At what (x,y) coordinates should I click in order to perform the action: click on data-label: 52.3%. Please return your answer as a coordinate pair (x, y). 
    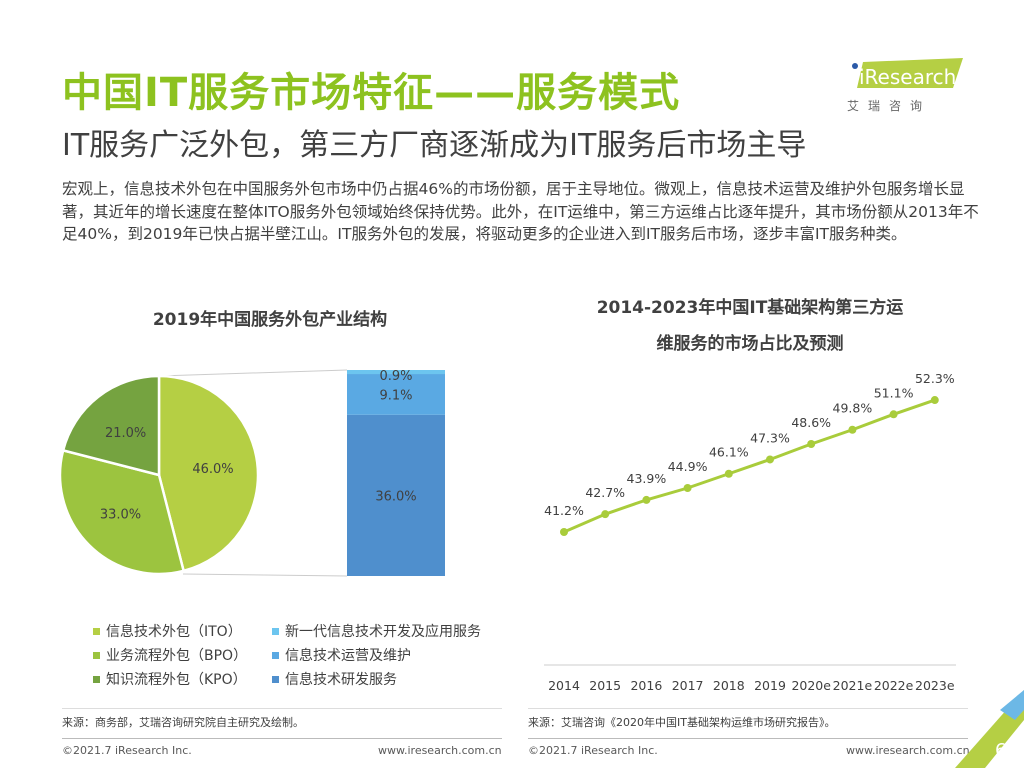
    Looking at the image, I should click on (935, 378).